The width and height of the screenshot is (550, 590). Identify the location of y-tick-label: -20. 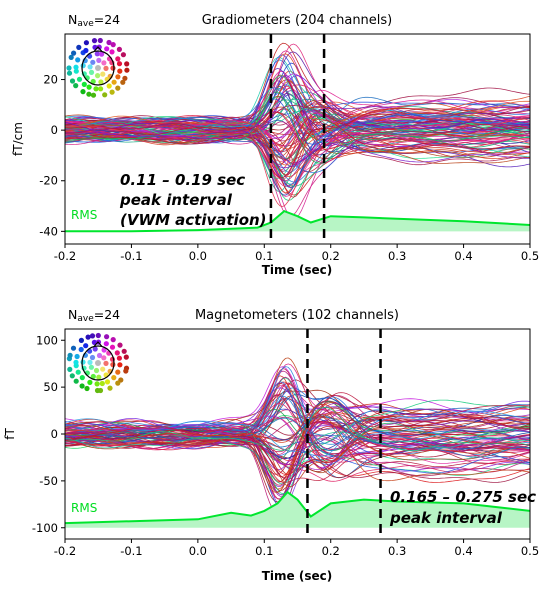
(48, 181).